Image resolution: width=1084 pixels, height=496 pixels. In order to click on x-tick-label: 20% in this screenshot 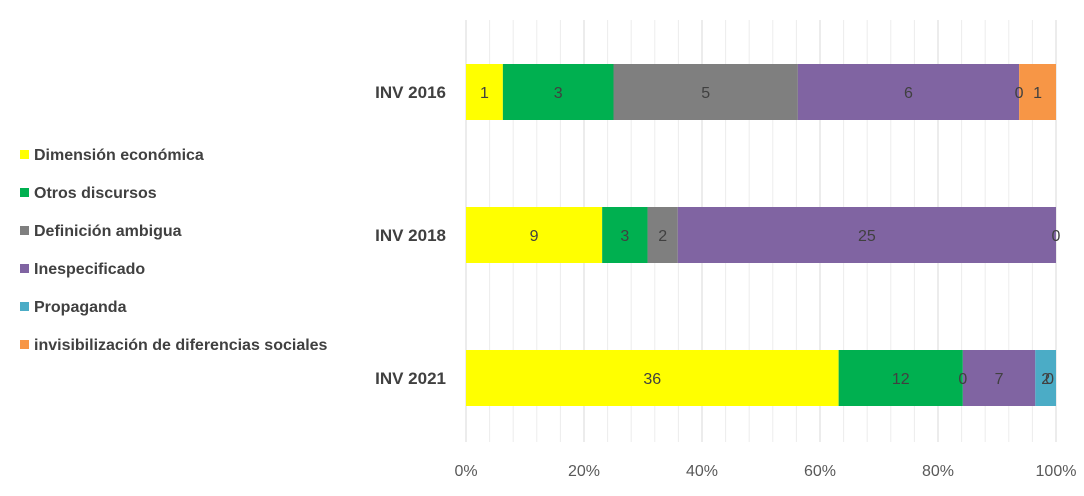, I will do `click(584, 471)`.